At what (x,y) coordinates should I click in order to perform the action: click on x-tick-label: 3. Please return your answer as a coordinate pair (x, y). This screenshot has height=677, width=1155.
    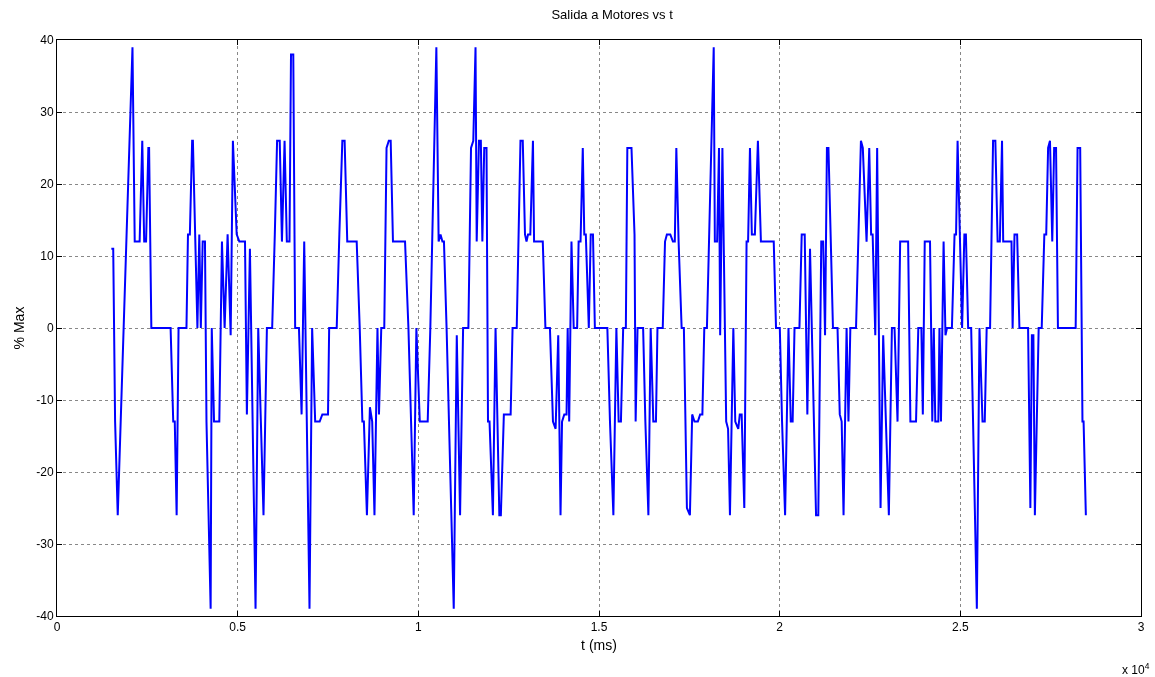
    Looking at the image, I should click on (1141, 627).